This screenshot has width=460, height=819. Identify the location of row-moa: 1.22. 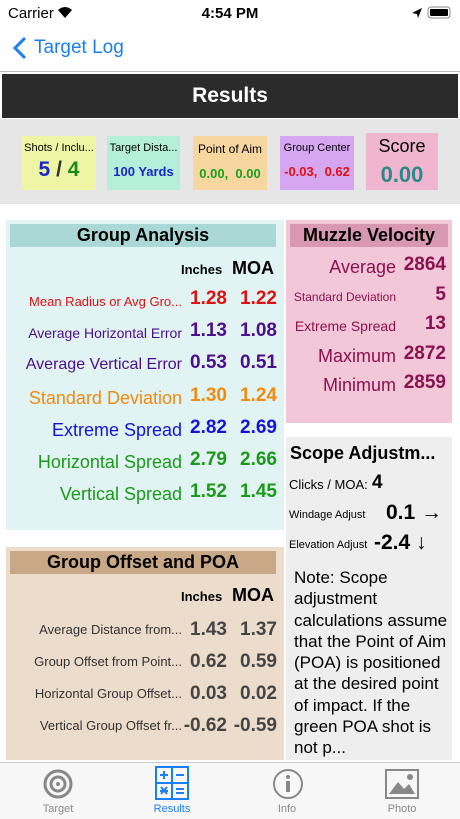
(258, 298).